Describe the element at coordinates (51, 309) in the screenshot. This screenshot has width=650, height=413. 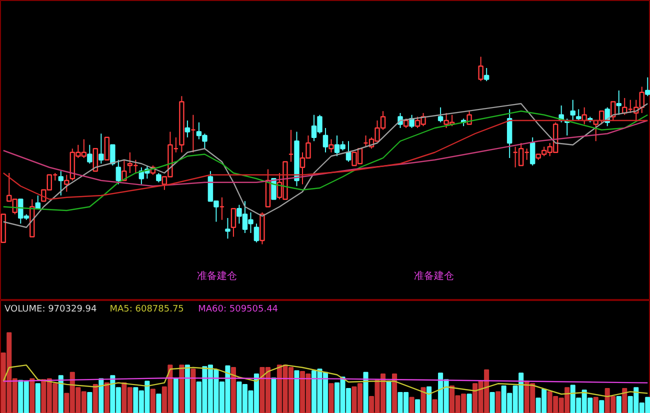
I see `text: VOLUME: 970329.94` at that location.